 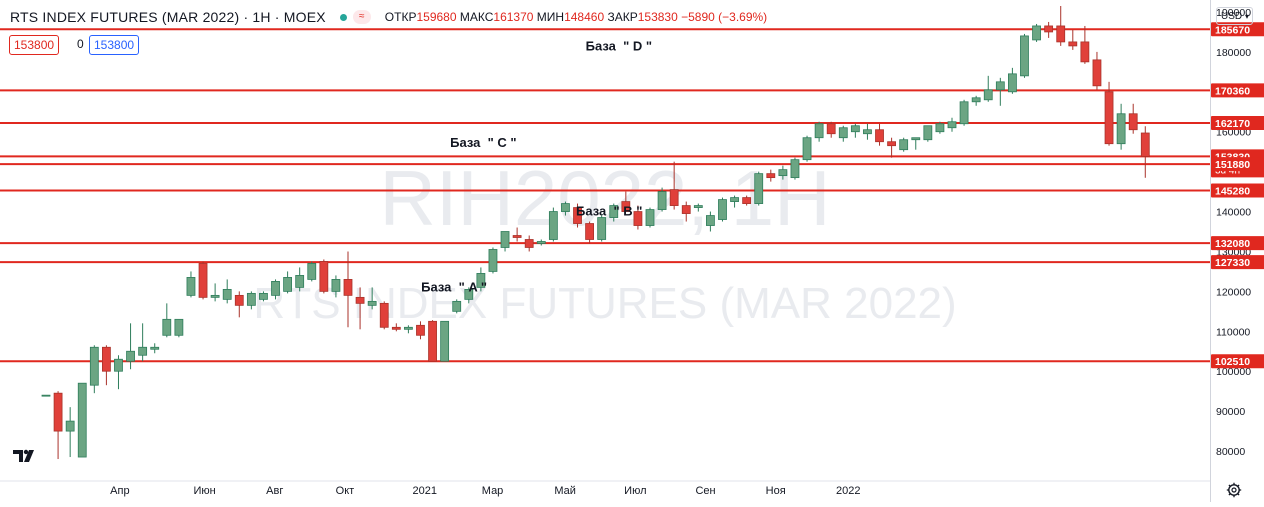 I want to click on chevron-down-icon: ▾, so click(x=1246, y=16).